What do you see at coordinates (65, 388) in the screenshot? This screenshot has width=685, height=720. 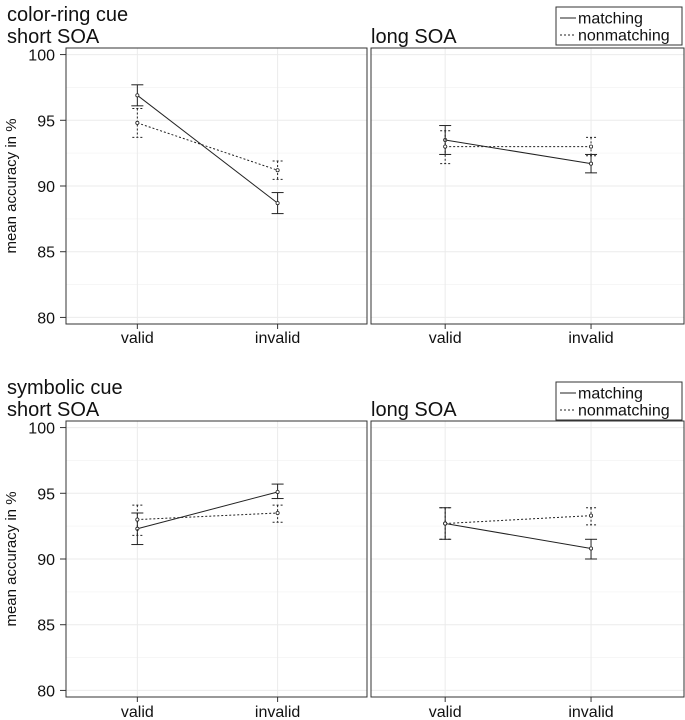 I see `figure-title: symbolic cue` at bounding box center [65, 388].